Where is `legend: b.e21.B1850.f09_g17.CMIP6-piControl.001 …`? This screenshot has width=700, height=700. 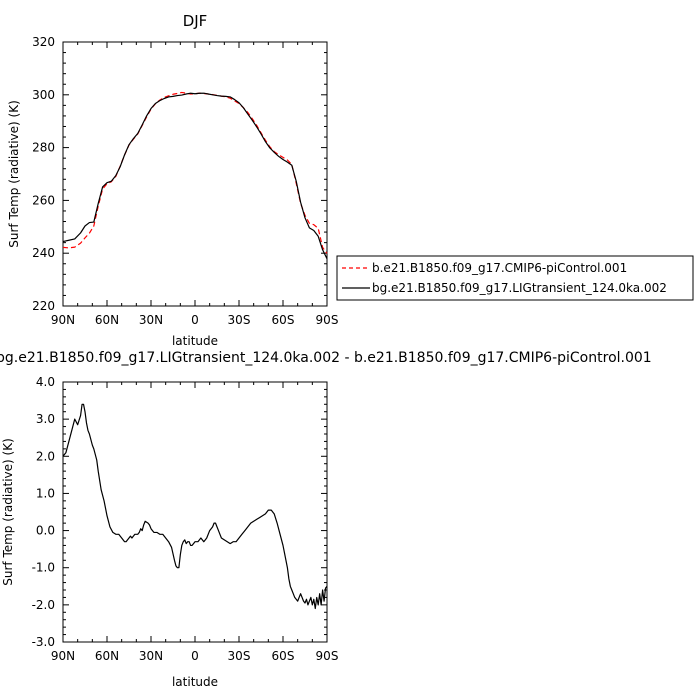 legend: b.e21.B1850.f09_g17.CMIP6-piControl.001 … is located at coordinates (515, 278).